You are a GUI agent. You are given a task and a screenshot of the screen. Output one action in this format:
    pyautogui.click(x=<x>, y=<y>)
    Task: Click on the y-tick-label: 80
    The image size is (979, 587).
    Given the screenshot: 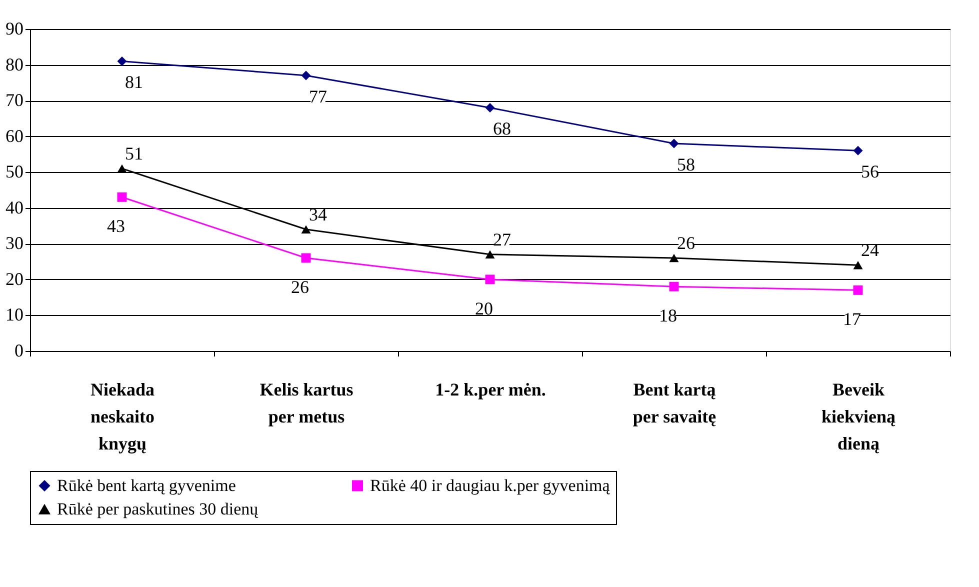 What is the action you would take?
    pyautogui.click(x=15, y=64)
    